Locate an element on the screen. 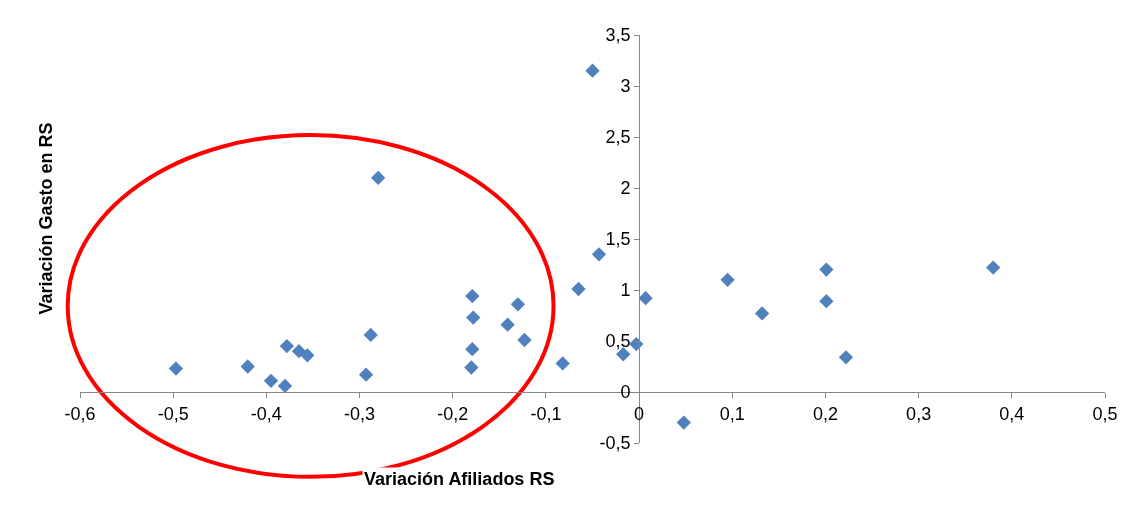 This screenshot has width=1145, height=513. y-tick-label: 2 is located at coordinates (625, 188).